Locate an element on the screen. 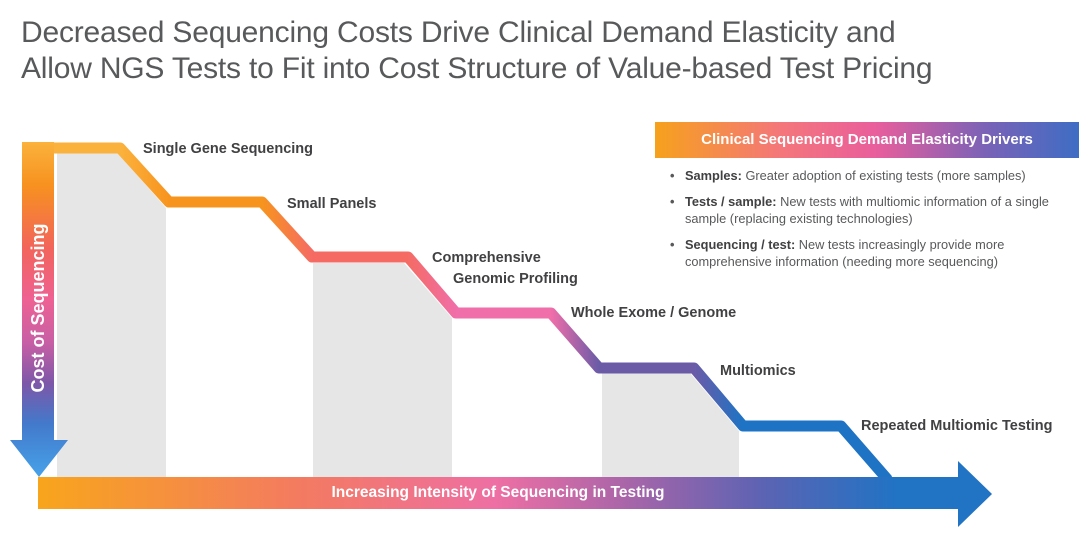 The image size is (1080, 536). step-label-text: Comprehensive is located at coordinates (486, 258).